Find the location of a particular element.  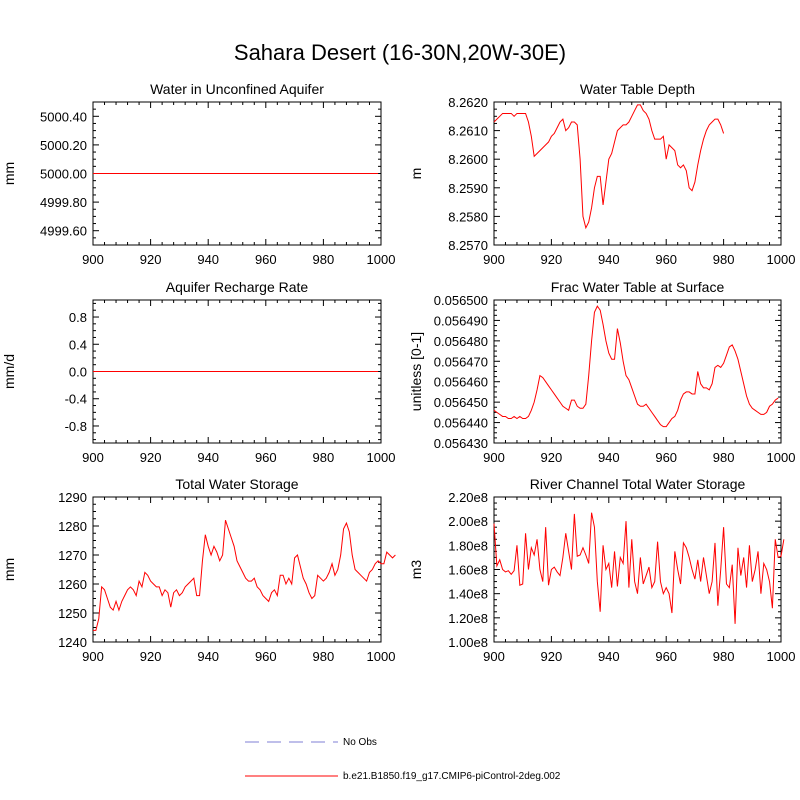

y-tick-label: 1.00e8 is located at coordinates (468, 642).